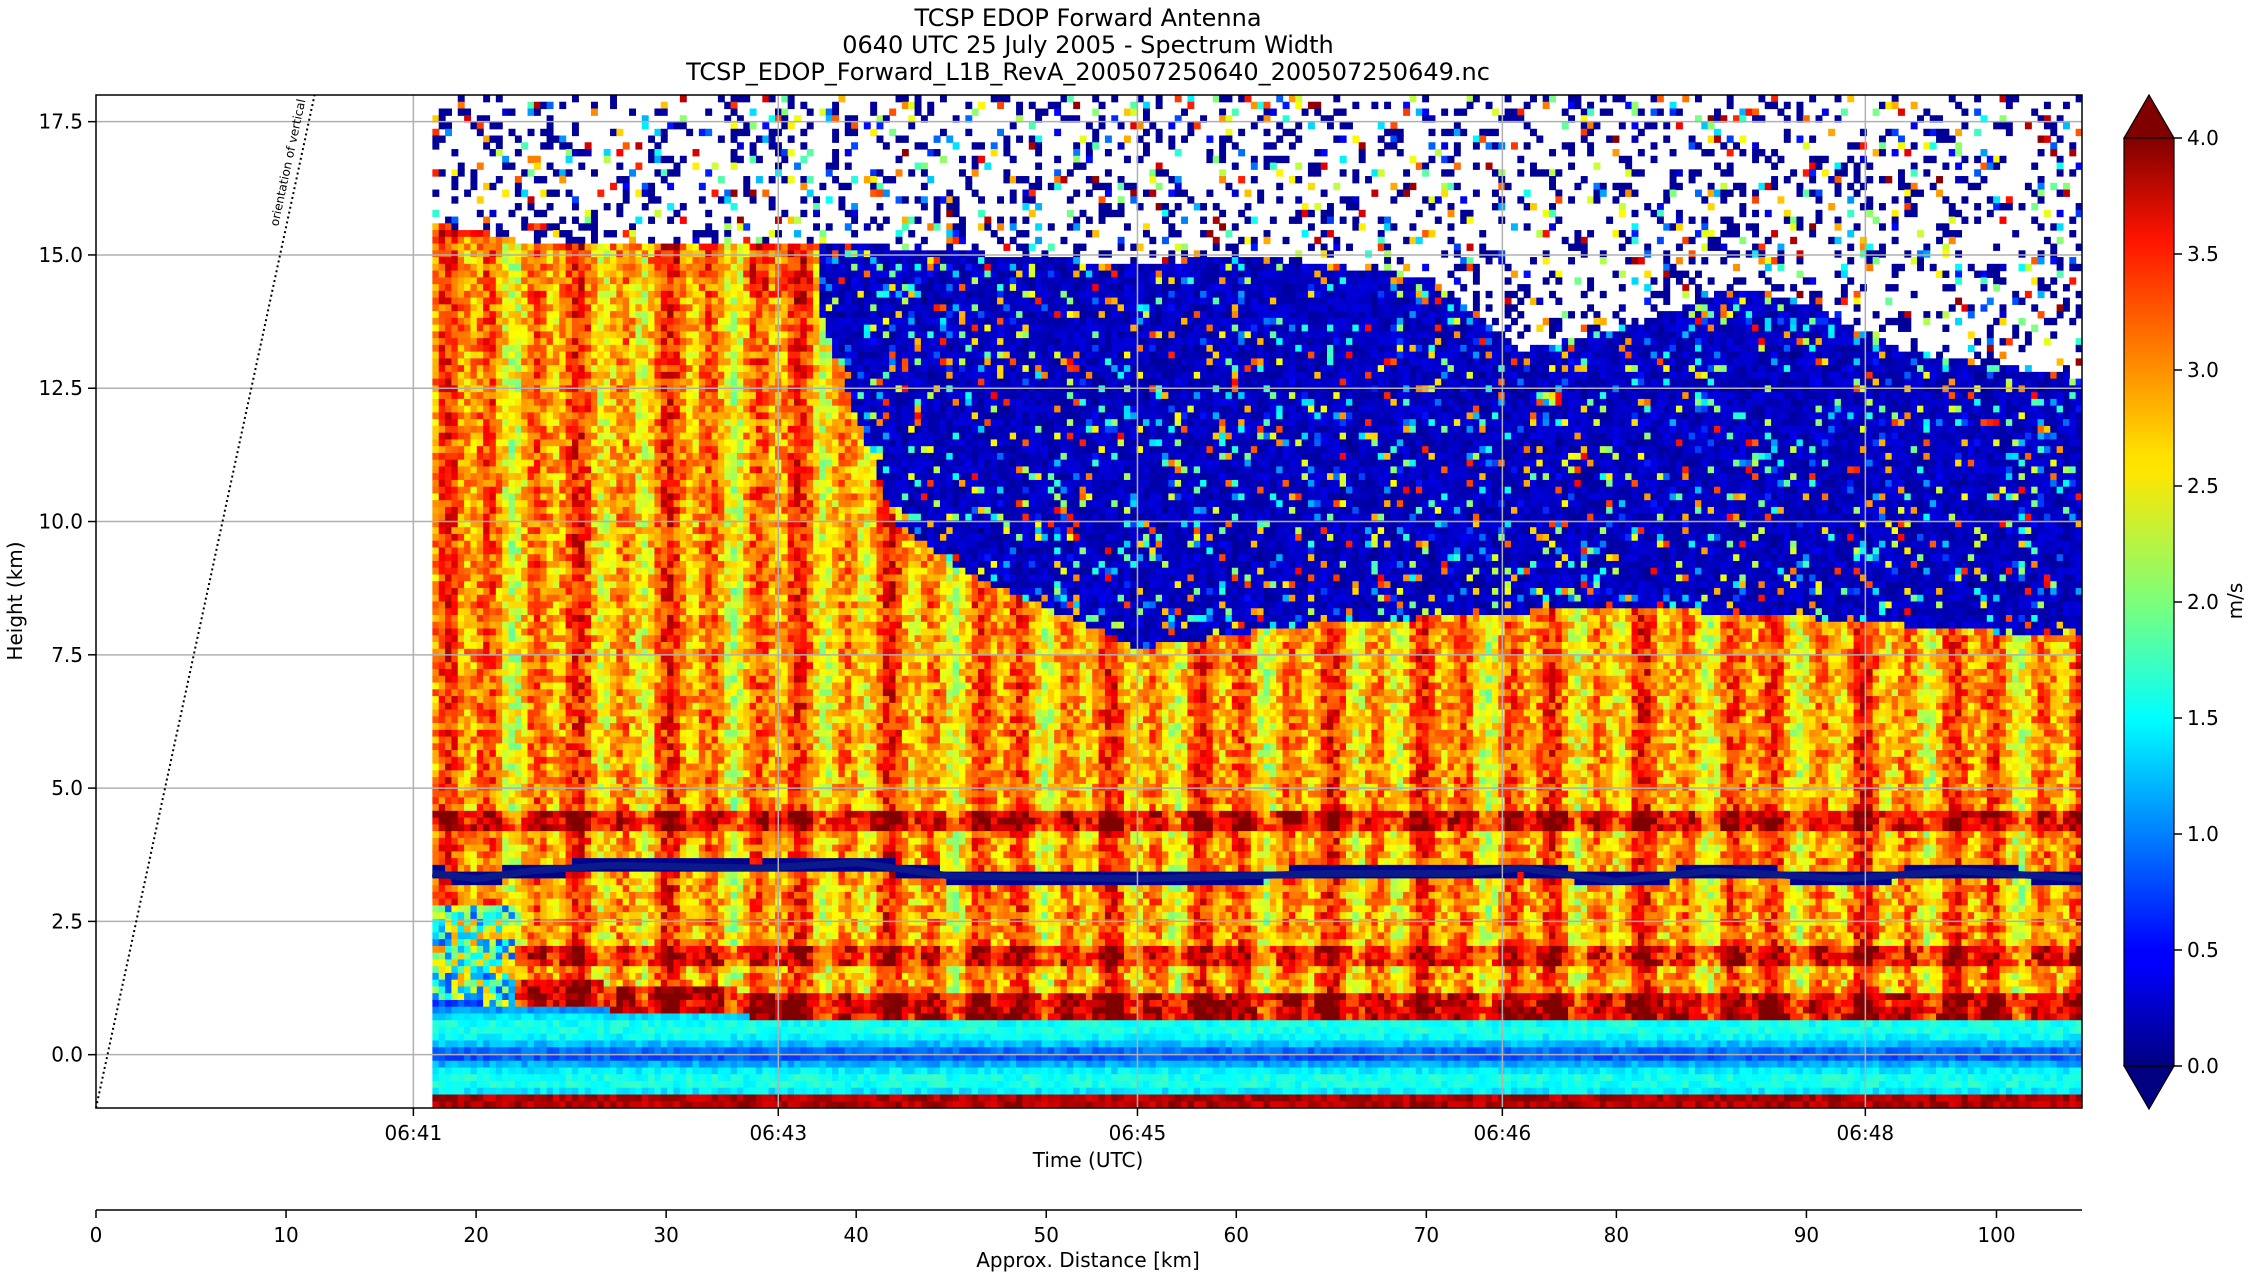 This screenshot has height=1275, width=2250. What do you see at coordinates (1138, 1133) in the screenshot?
I see `x-tick-label: 06:45` at bounding box center [1138, 1133].